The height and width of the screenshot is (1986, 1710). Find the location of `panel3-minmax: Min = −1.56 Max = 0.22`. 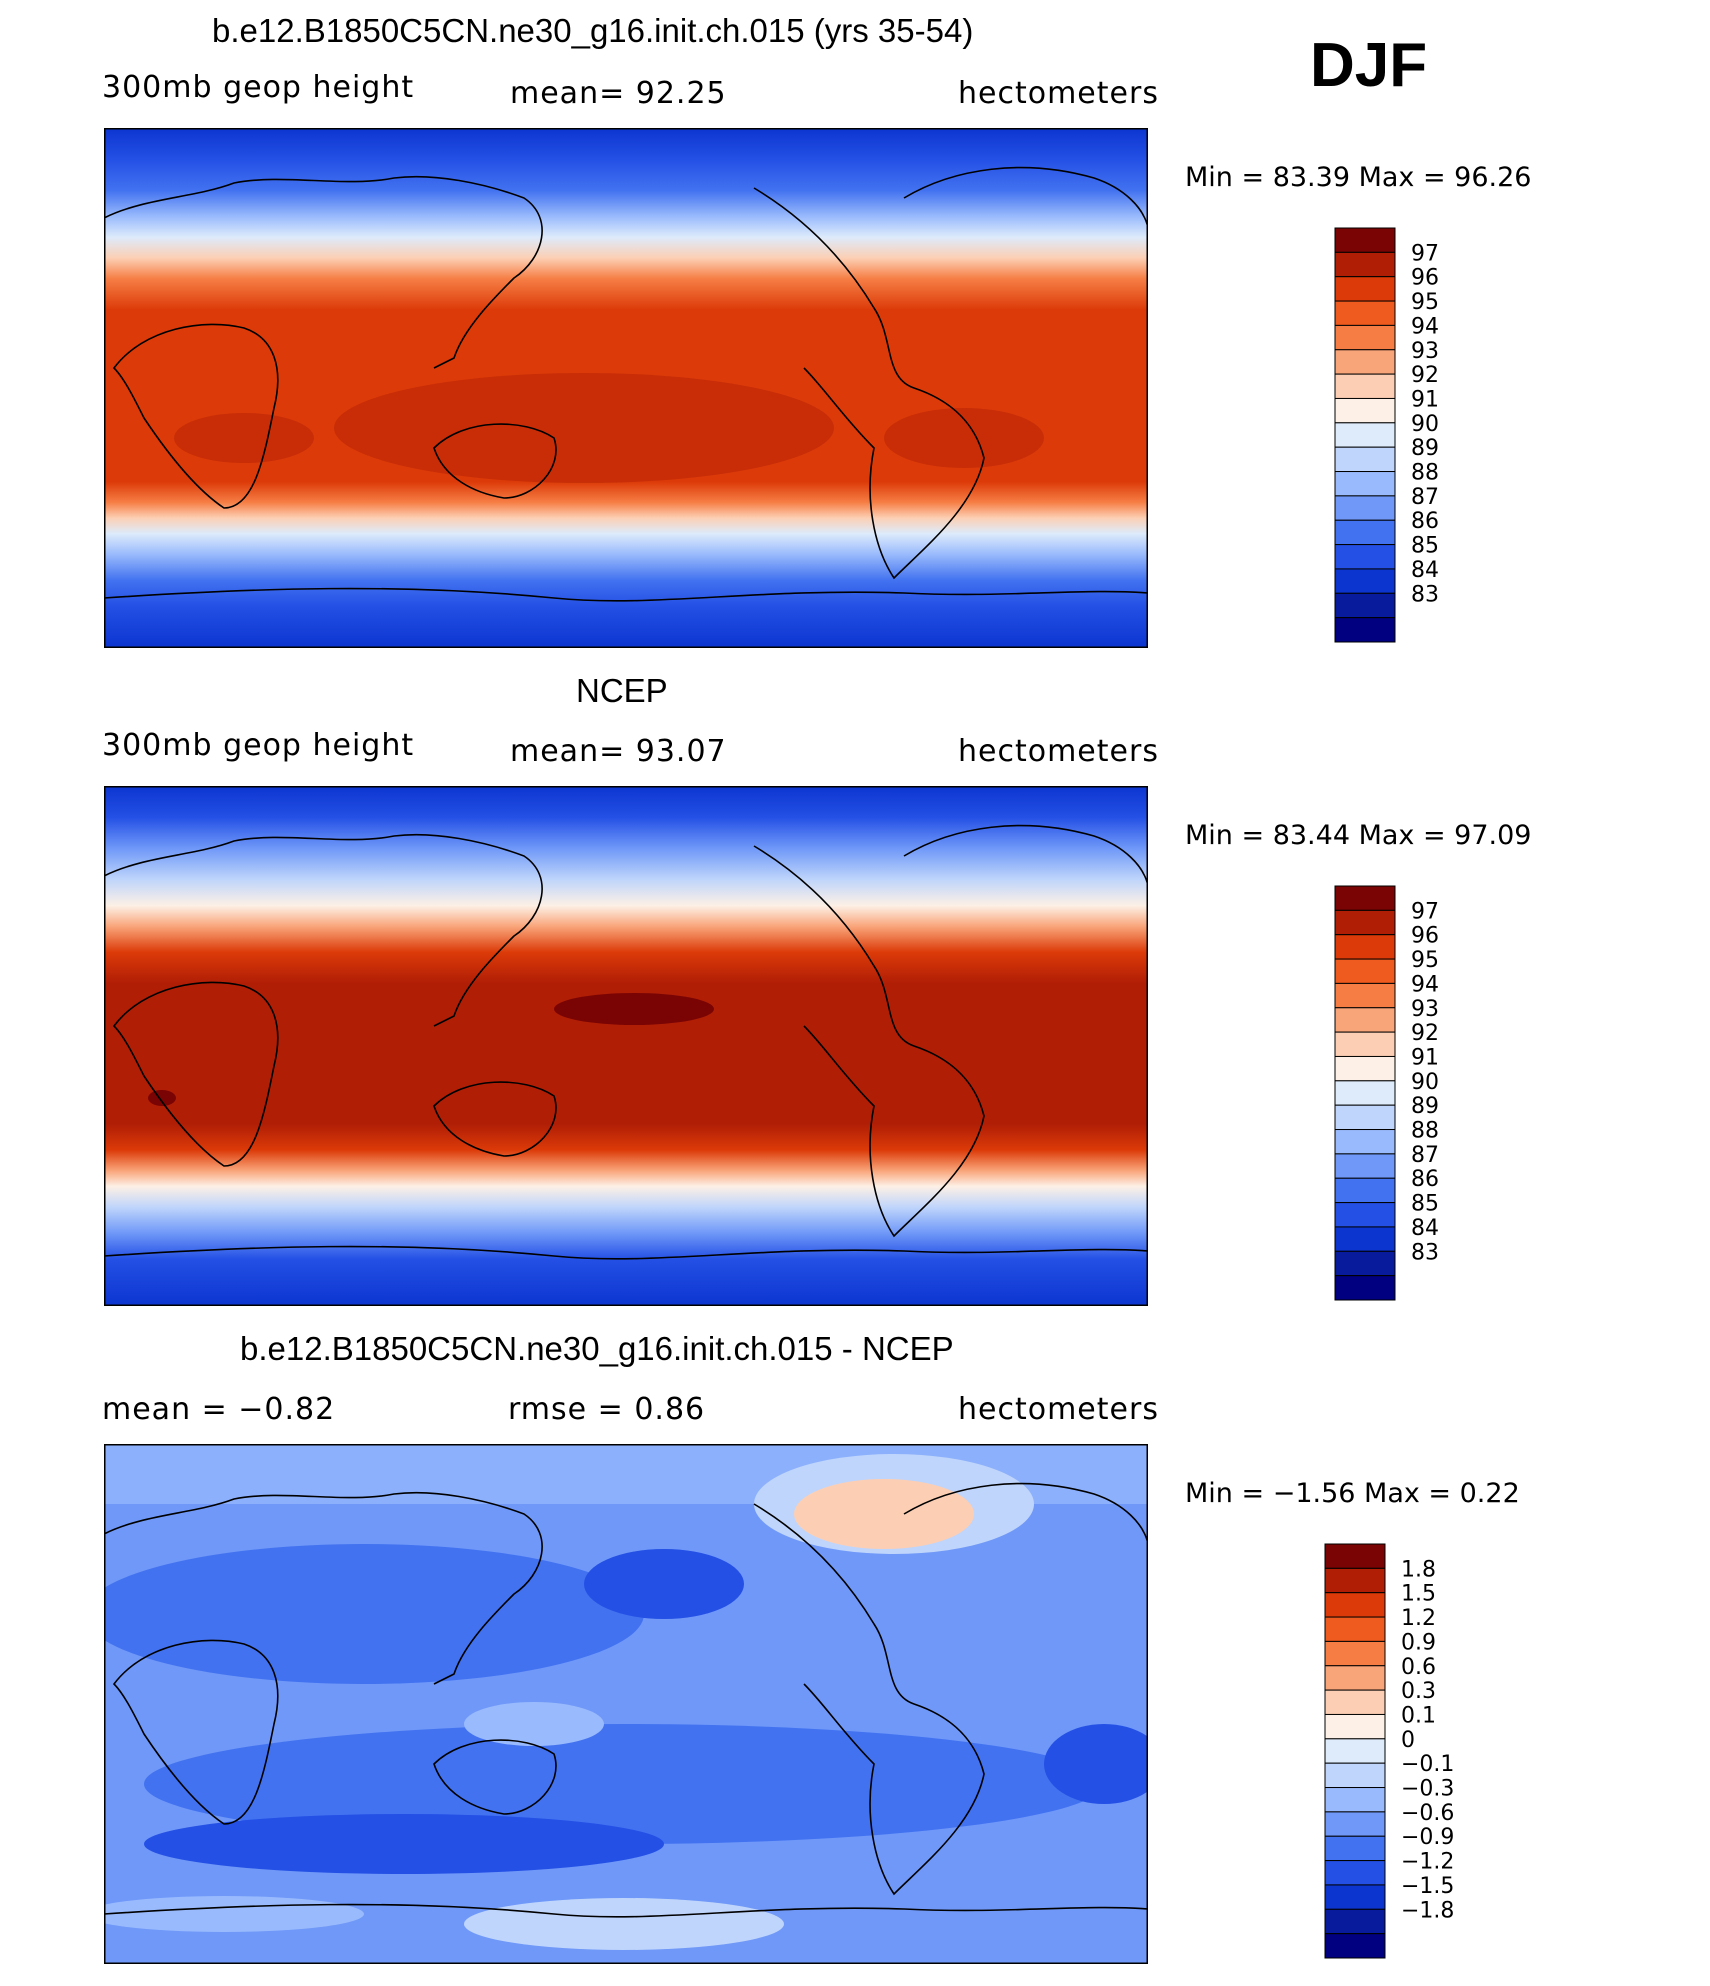

panel3-minmax: Min = −1.56 Max = 0.22 is located at coordinates (1352, 1493).